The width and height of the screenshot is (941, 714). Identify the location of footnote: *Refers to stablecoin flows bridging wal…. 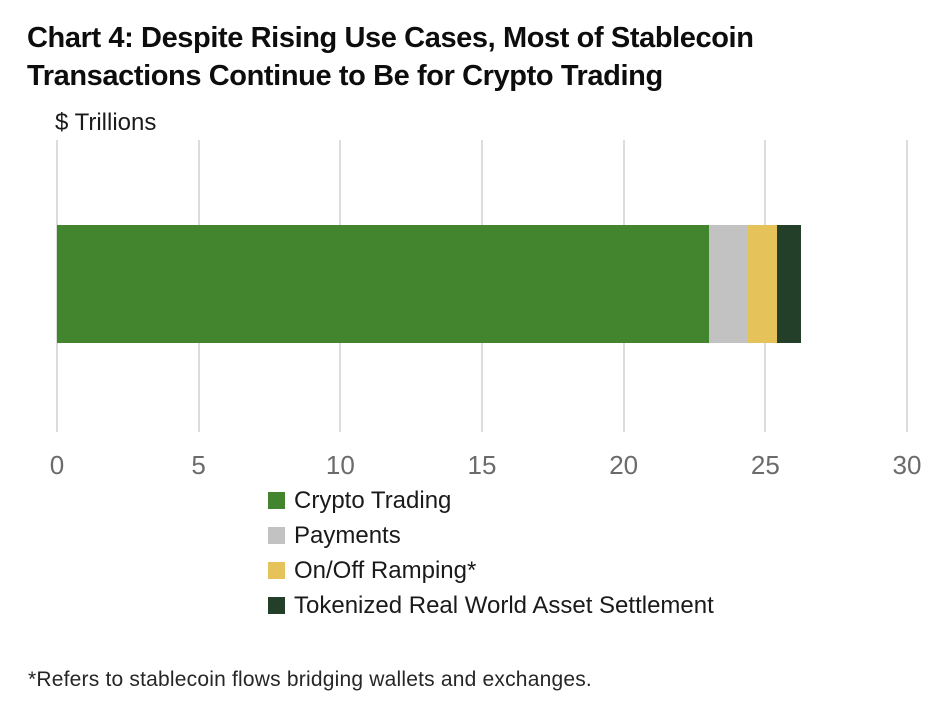
(310, 679).